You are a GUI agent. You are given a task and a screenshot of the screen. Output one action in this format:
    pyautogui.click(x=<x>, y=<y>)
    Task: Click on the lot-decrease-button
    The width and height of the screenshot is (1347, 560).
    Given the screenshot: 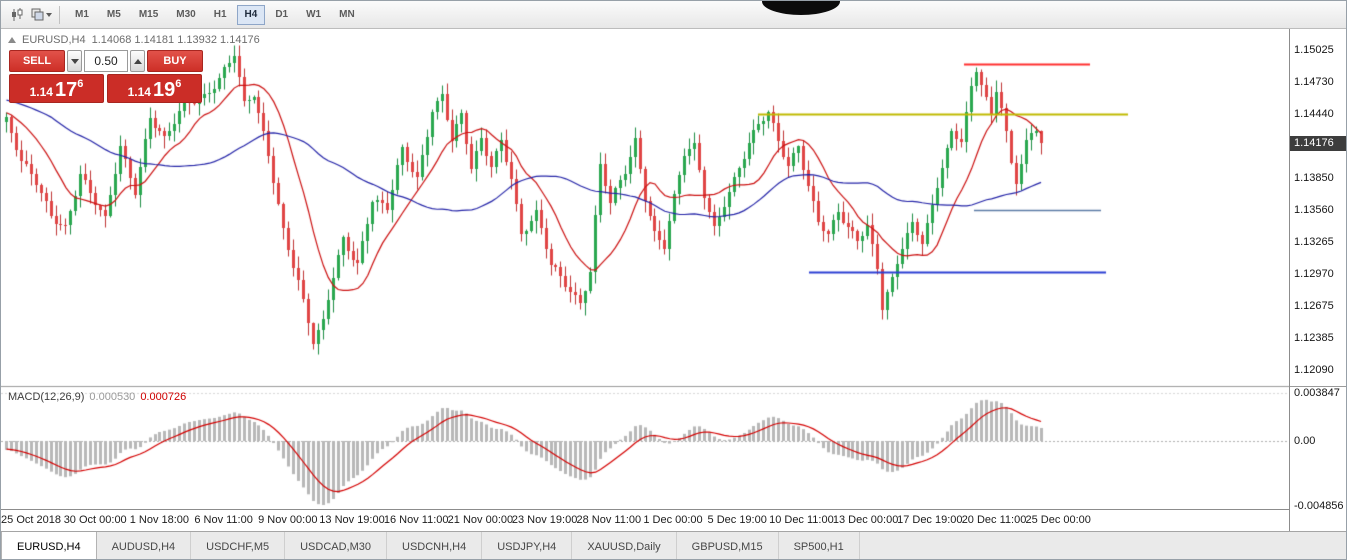 What is the action you would take?
    pyautogui.click(x=74, y=61)
    